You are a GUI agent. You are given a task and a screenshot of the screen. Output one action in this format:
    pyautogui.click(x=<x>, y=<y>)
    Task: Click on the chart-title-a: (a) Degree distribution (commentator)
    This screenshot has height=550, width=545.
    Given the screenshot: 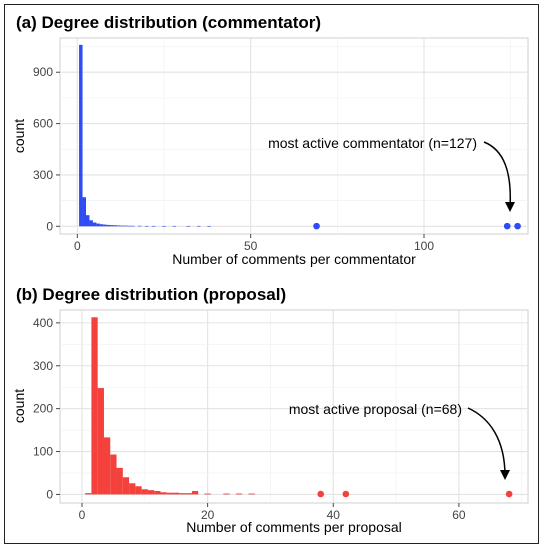 What is the action you would take?
    pyautogui.click(x=168, y=22)
    